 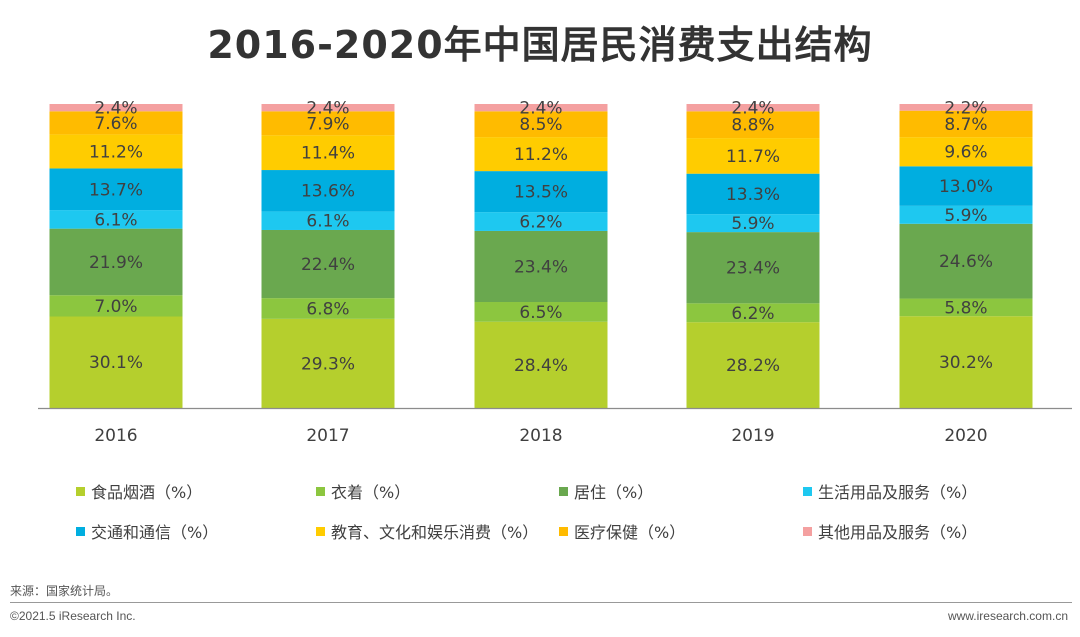 I want to click on bar-segment-2018-s0, so click(x=541, y=364).